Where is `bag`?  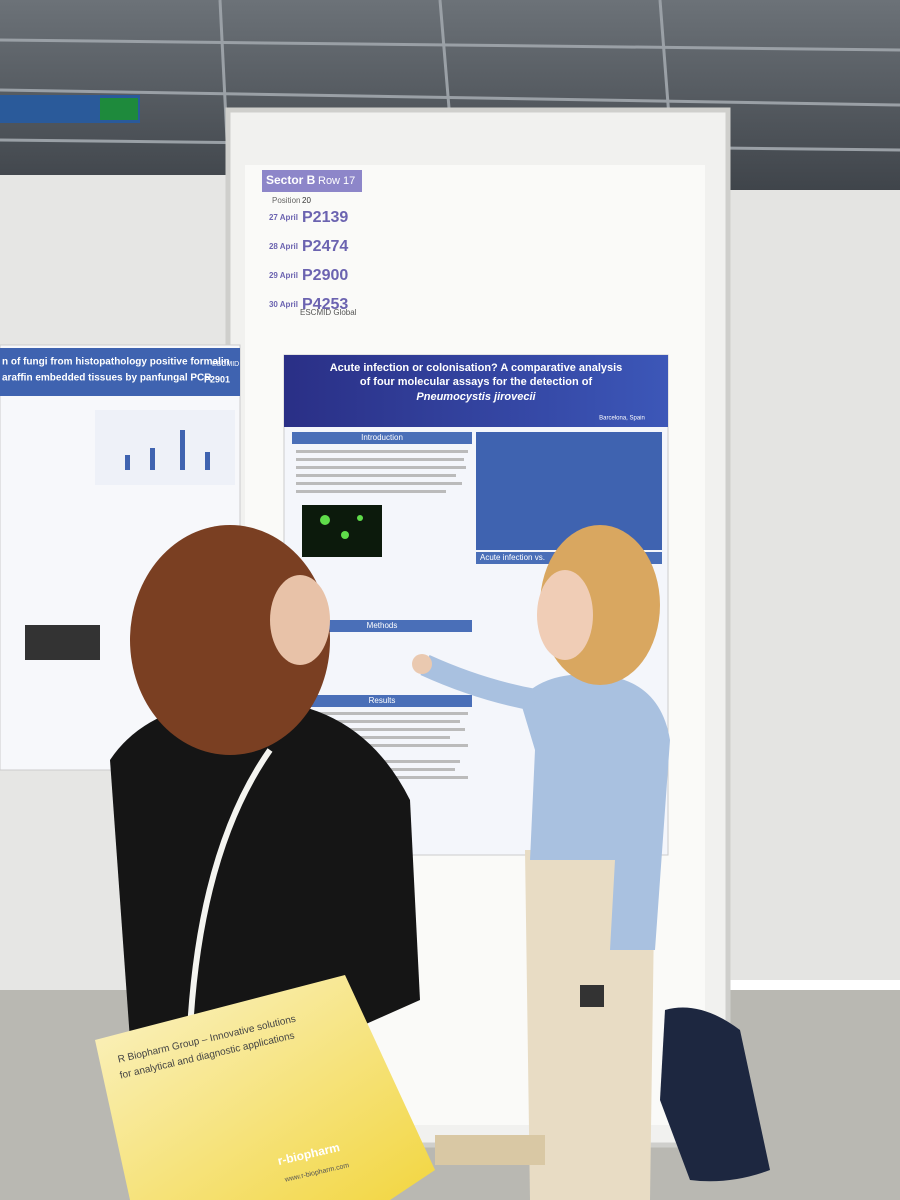 bag is located at coordinates (265, 1087).